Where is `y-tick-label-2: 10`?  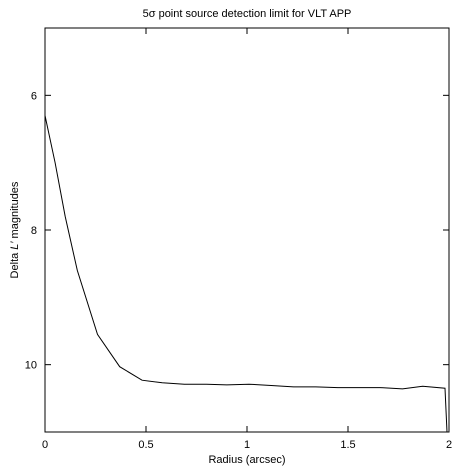
y-tick-label-2: 10 is located at coordinates (31, 366).